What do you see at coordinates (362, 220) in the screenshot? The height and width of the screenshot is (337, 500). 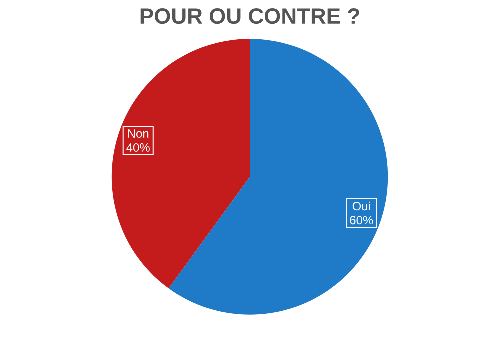 I see `data-label: 60%` at bounding box center [362, 220].